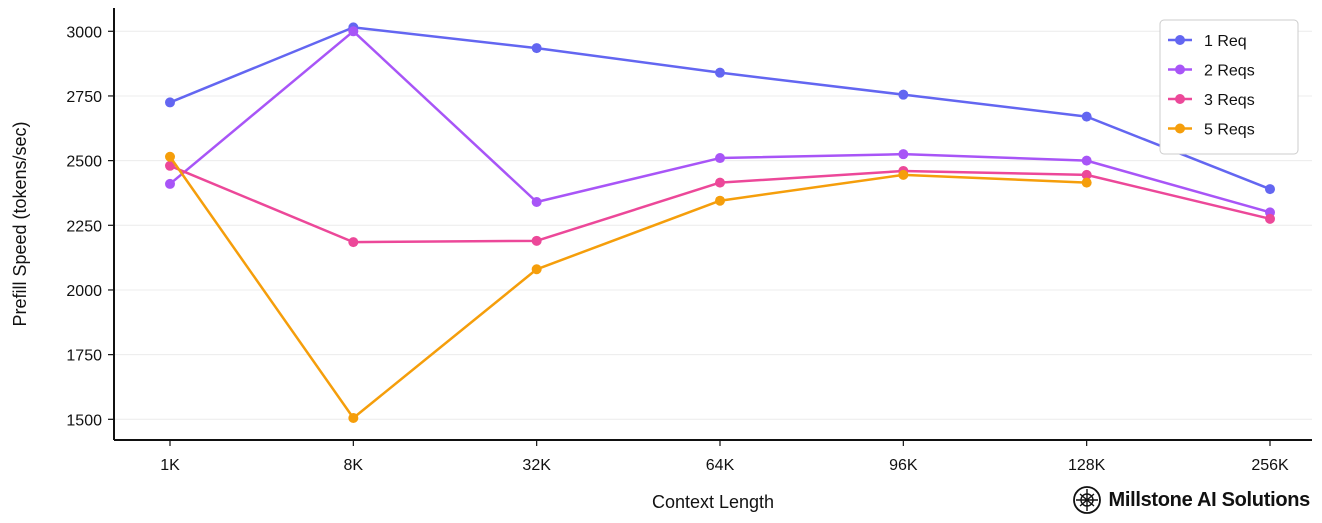  What do you see at coordinates (536, 465) in the screenshot?
I see `x-tick-label: 32K` at bounding box center [536, 465].